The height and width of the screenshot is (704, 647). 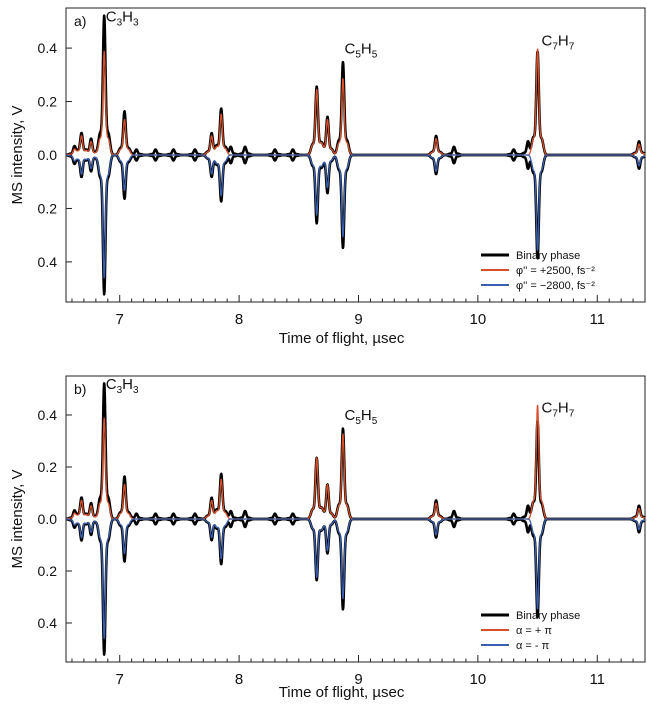 I want to click on legend-label: α = + π, so click(x=534, y=631).